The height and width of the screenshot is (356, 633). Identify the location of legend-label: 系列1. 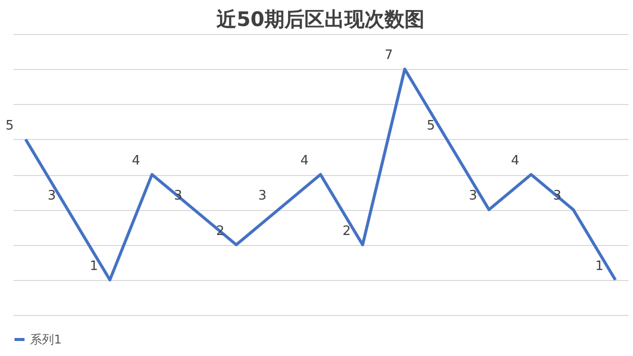
(46, 339).